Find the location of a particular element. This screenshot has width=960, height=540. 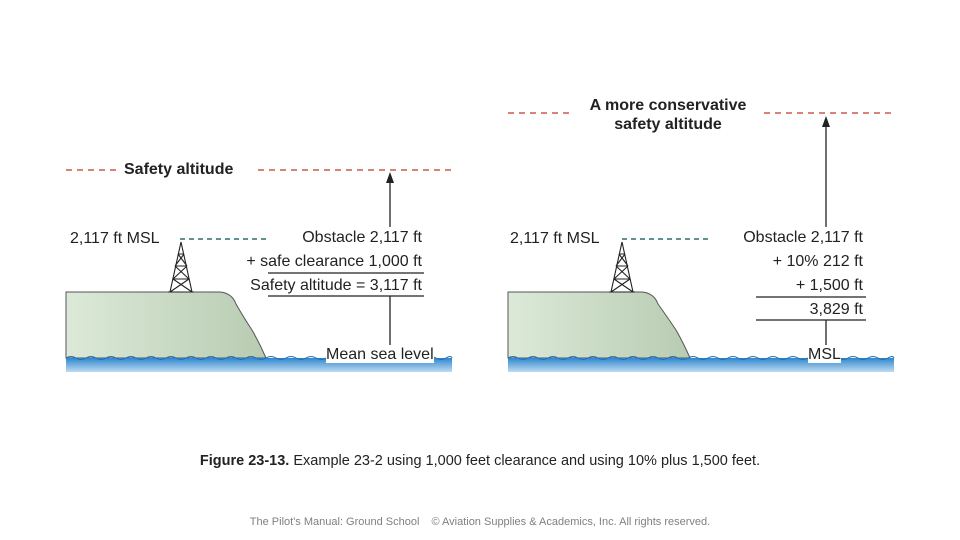

conservative-safety-label-line2: safety altitude is located at coordinates (668, 124).